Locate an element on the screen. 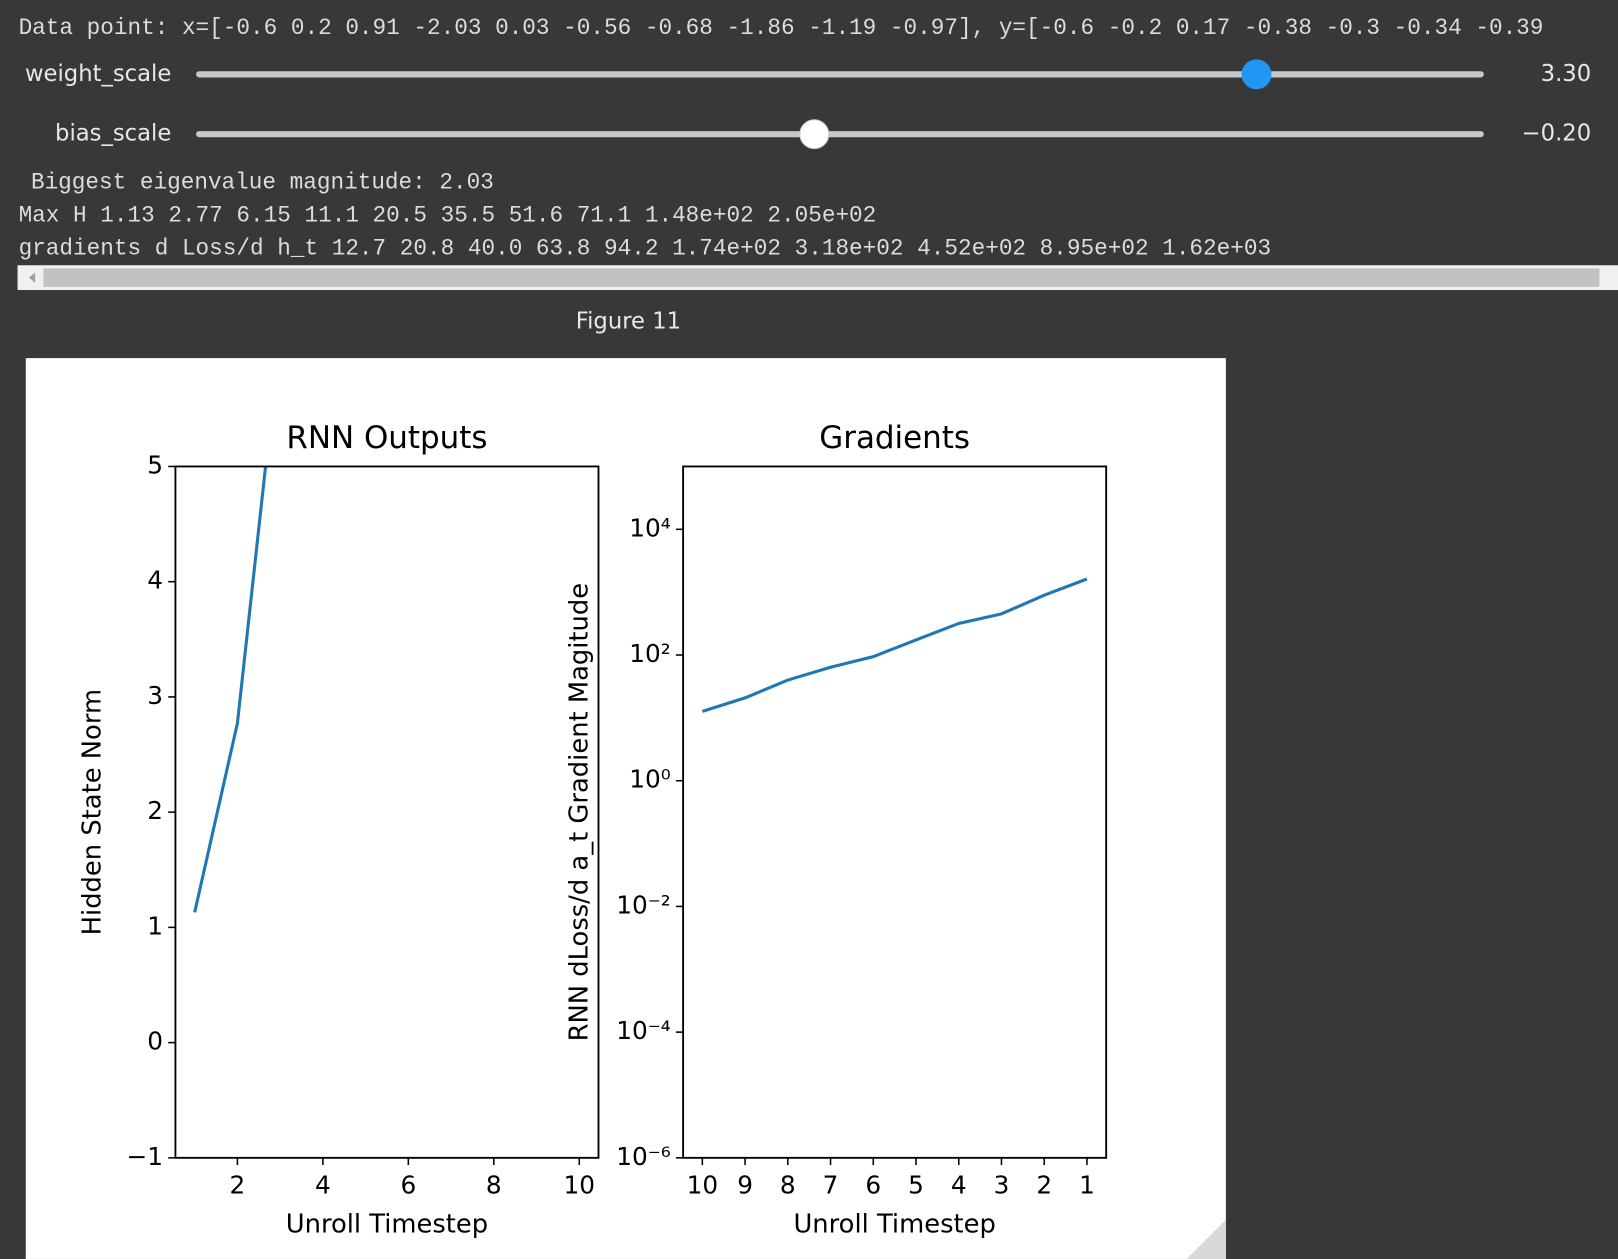 The width and height of the screenshot is (1618, 1259). scrollbar is located at coordinates (817, 278).